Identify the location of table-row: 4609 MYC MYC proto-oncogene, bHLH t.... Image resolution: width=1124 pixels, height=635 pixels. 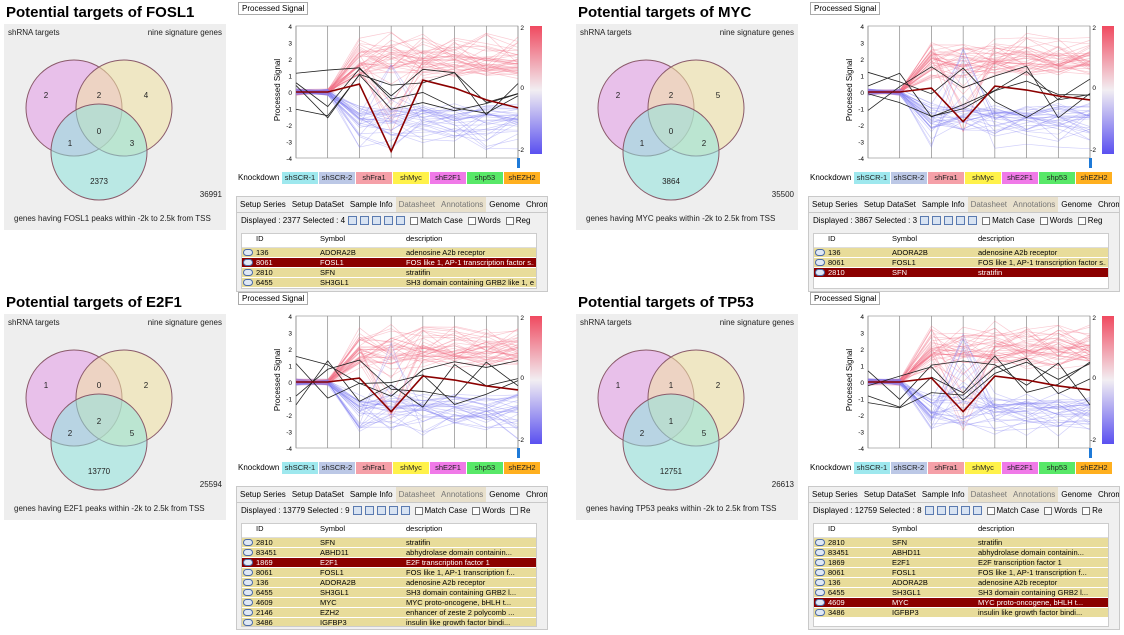
(389, 603).